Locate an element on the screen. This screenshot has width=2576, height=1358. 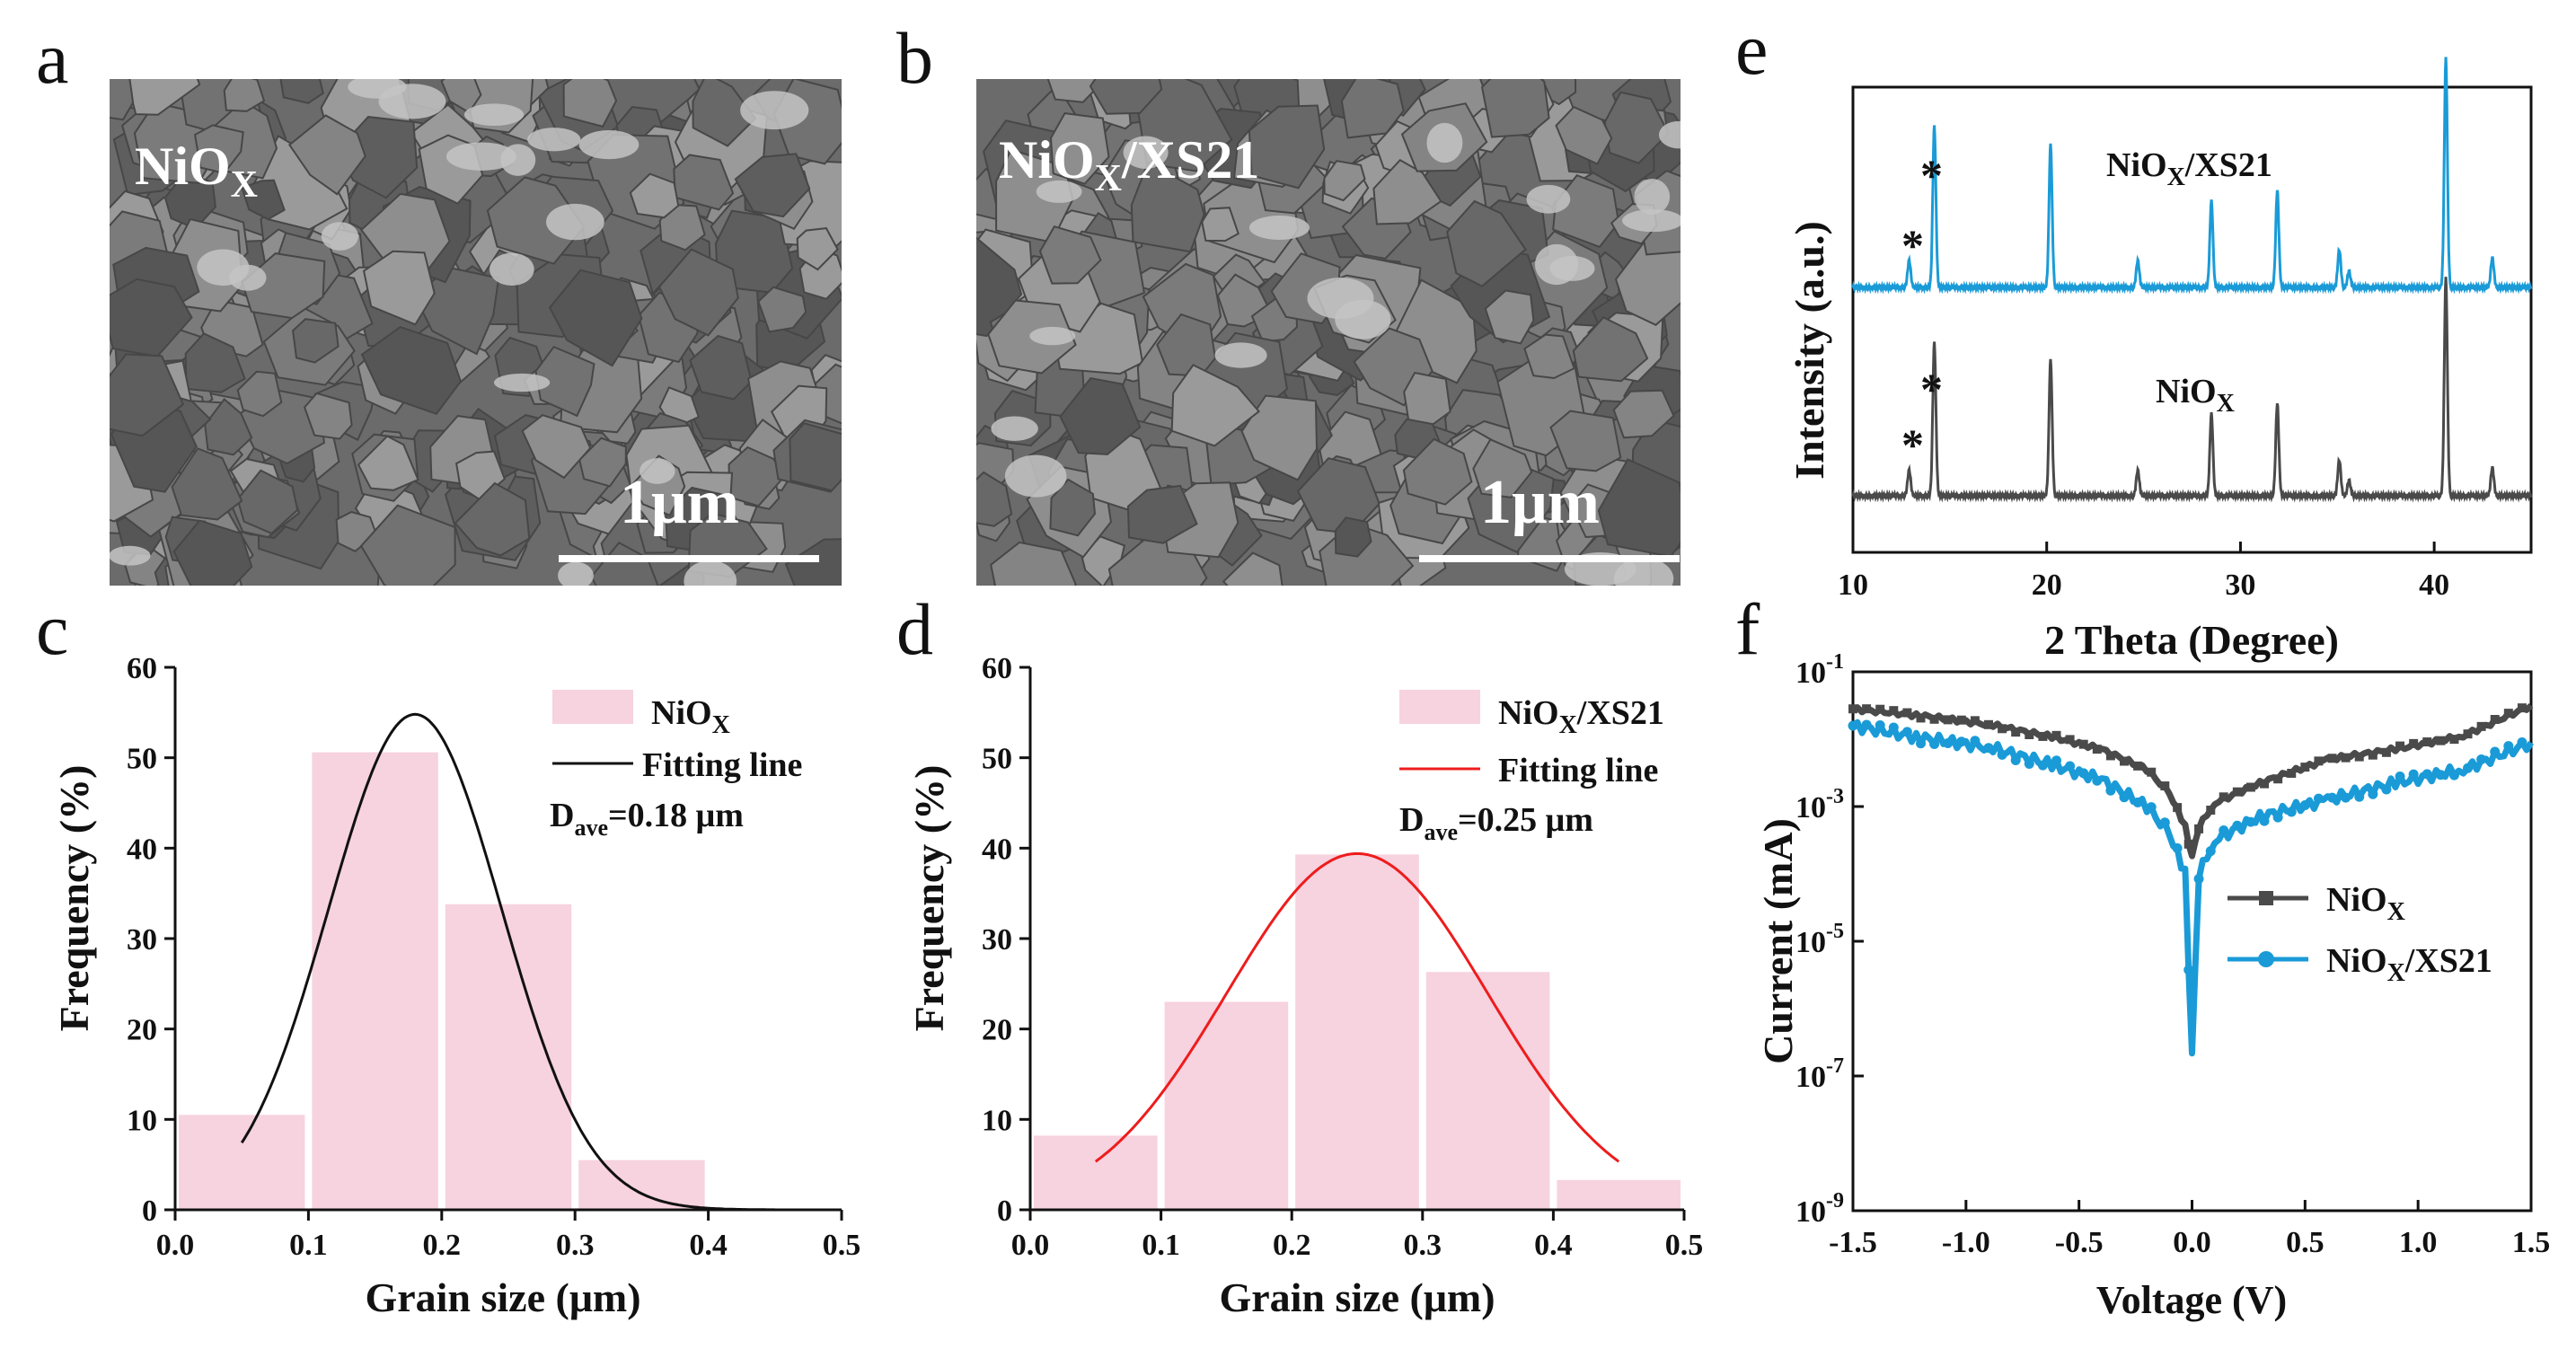
x-tick-label: 1.5 is located at coordinates (2531, 1242).